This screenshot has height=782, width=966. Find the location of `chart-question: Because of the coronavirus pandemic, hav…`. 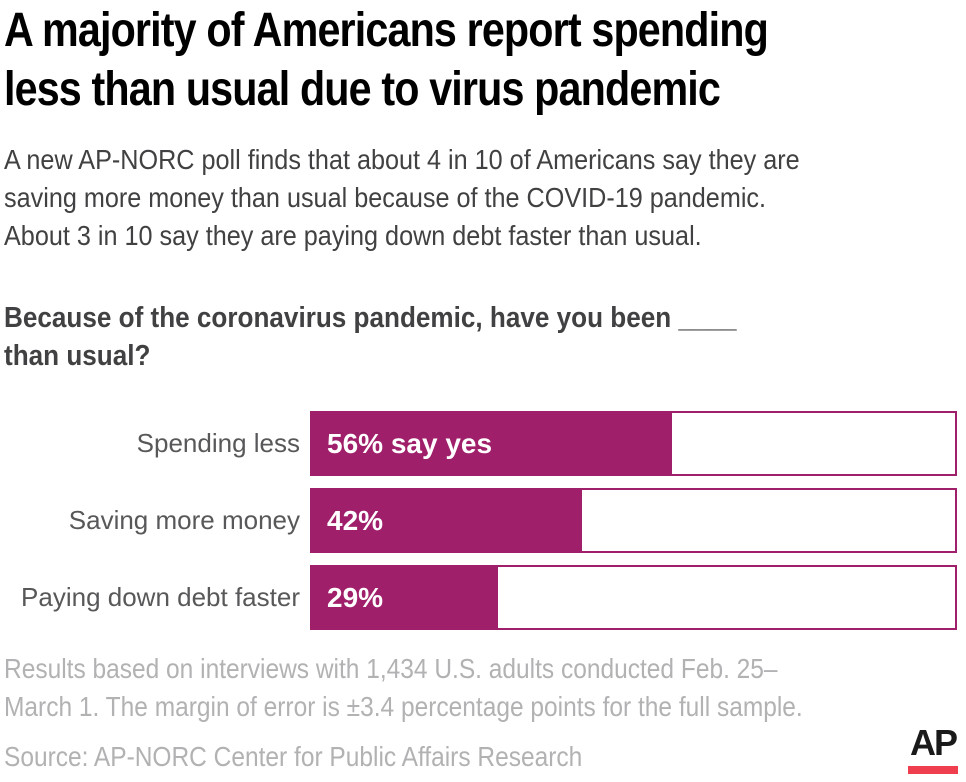

chart-question: Because of the coronavirus pandemic, hav… is located at coordinates (370, 337).